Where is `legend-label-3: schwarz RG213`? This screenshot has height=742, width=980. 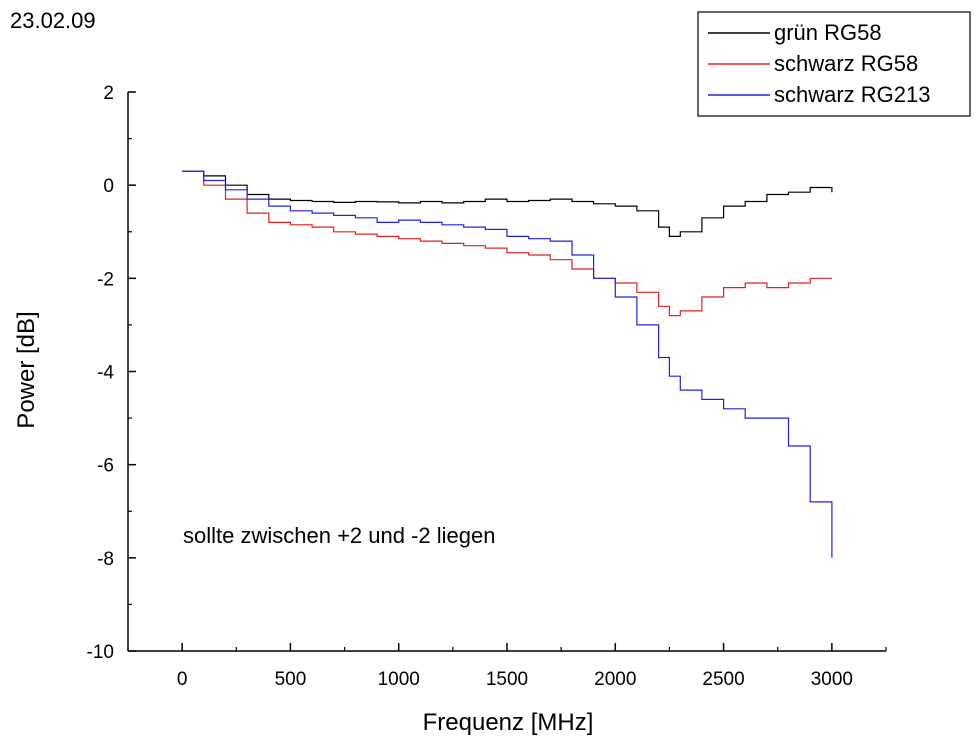
legend-label-3: schwarz RG213 is located at coordinates (852, 94).